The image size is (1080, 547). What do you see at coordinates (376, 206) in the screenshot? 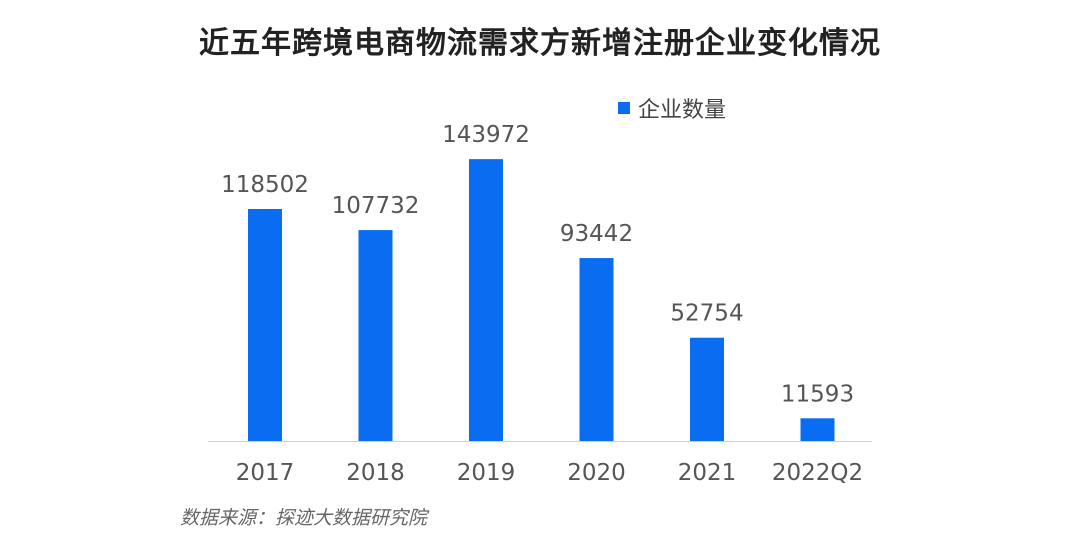
I see `data-label-2018: 107732` at bounding box center [376, 206].